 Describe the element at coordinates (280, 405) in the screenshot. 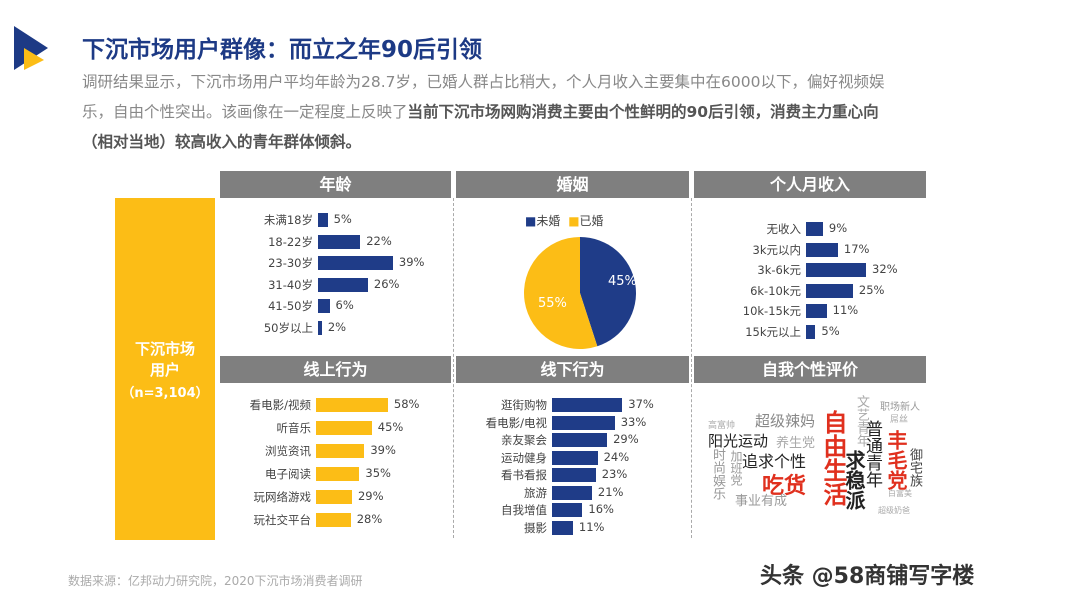

I see `online-label: 看电影/视频` at that location.